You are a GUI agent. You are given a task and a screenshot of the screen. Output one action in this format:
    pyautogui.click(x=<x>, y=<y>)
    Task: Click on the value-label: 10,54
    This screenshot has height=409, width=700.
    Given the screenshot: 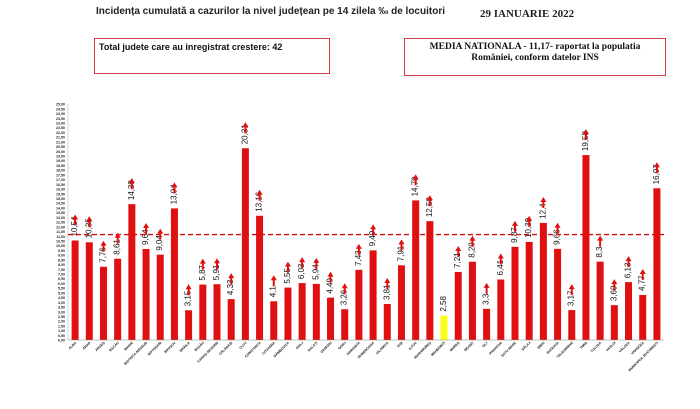 What is the action you would take?
    pyautogui.click(x=74, y=226)
    